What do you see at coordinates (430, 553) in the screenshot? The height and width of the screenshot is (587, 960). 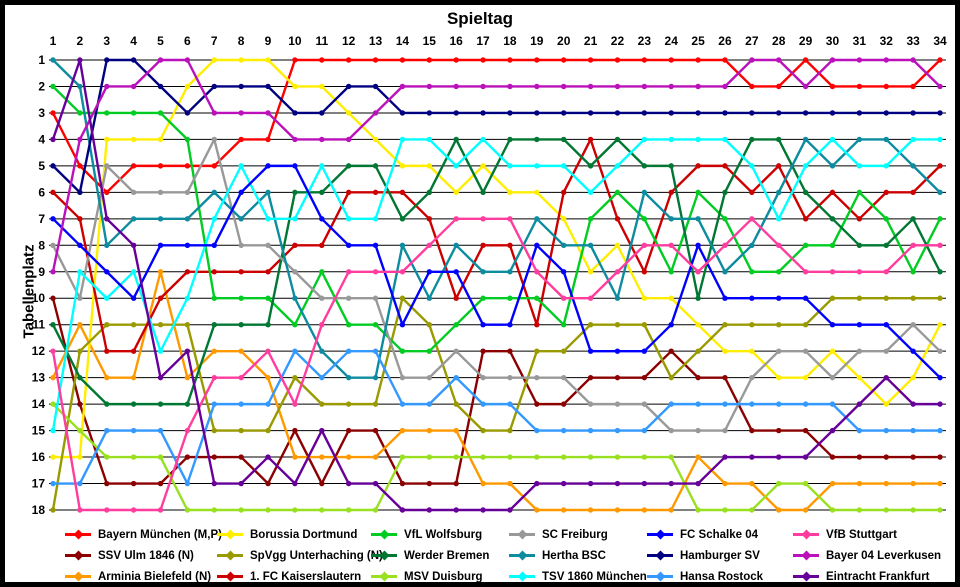 I see `legend-column: VfL Wolfsburg Werder Bremen MSV Duisburg` at bounding box center [430, 553].